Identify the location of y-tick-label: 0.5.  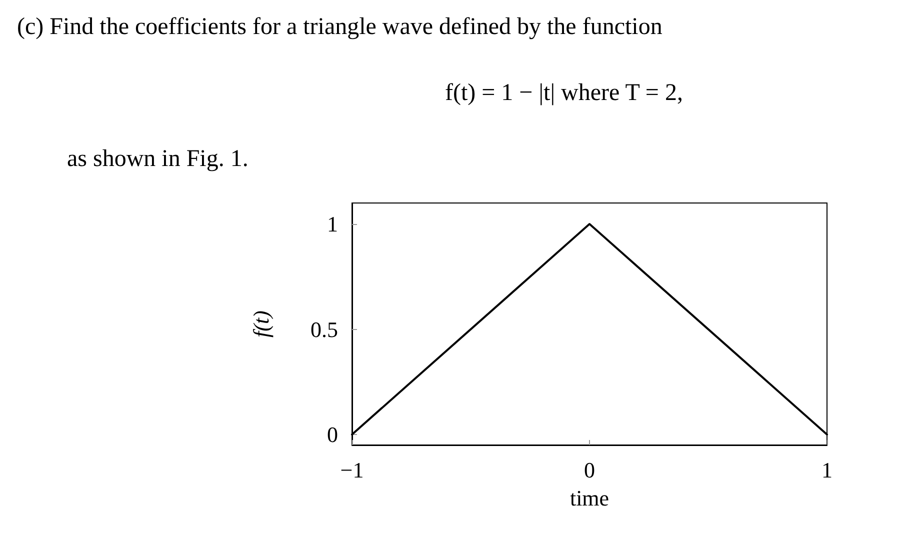
(324, 329).